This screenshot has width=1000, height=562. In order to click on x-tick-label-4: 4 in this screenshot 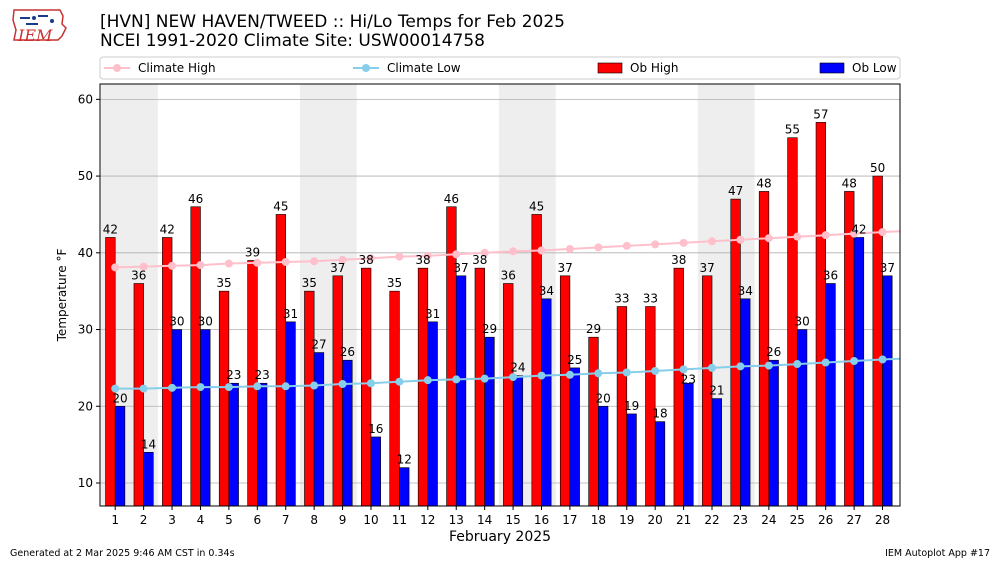, I will do `click(201, 520)`.